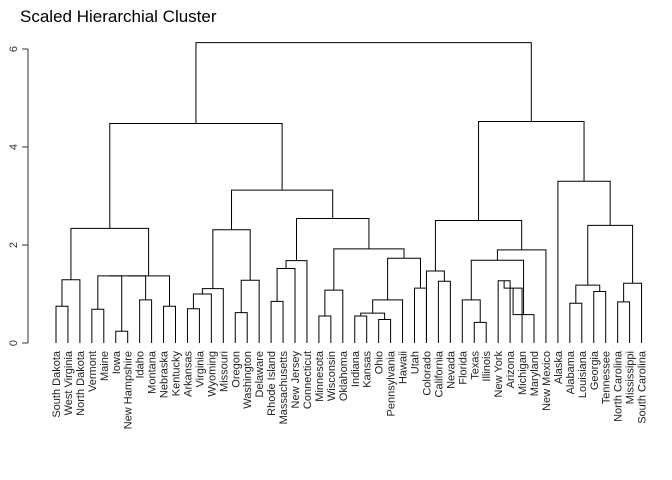 The image size is (672, 480). I want to click on leaf-label: North Carolina, so click(619, 386).